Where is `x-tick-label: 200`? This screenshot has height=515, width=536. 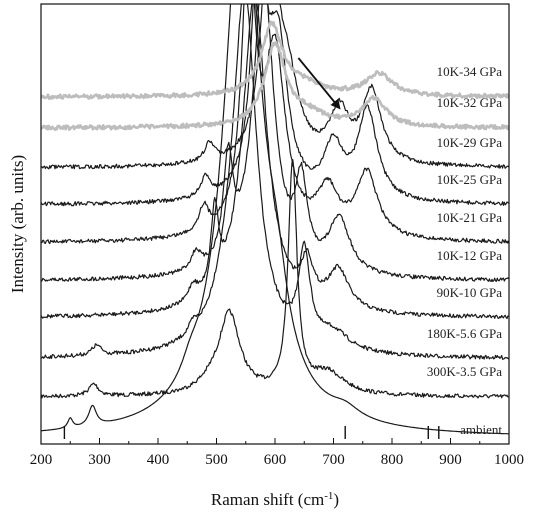
x-tick-label: 200 is located at coordinates (41, 460).